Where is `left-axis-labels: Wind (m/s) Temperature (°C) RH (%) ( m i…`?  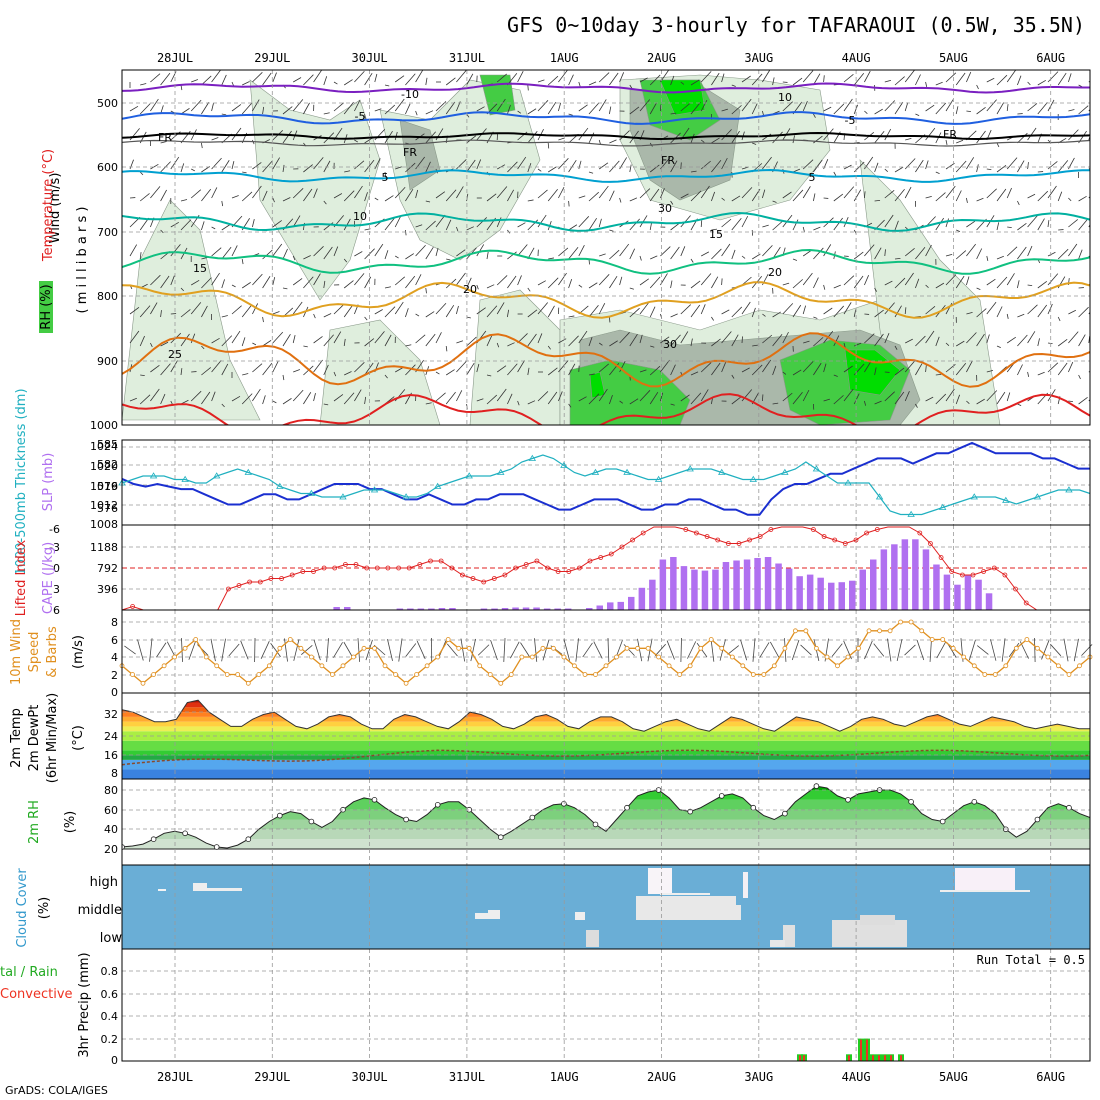
left-axis-labels: Wind (m/s) Temperature (°C) RH (%) ( m i… is located at coordinates (46, 603).